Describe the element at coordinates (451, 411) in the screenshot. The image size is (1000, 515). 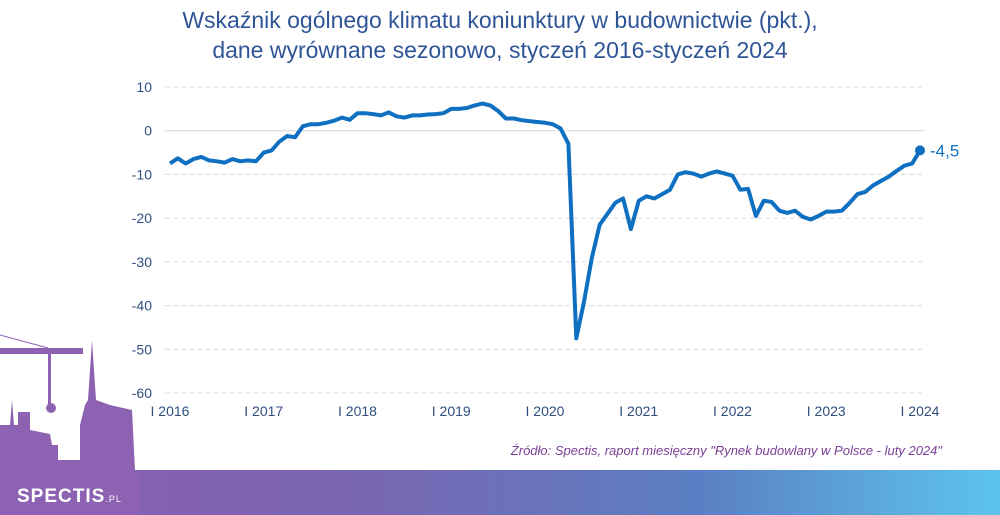
I see `x-tick-label: I 2019` at that location.